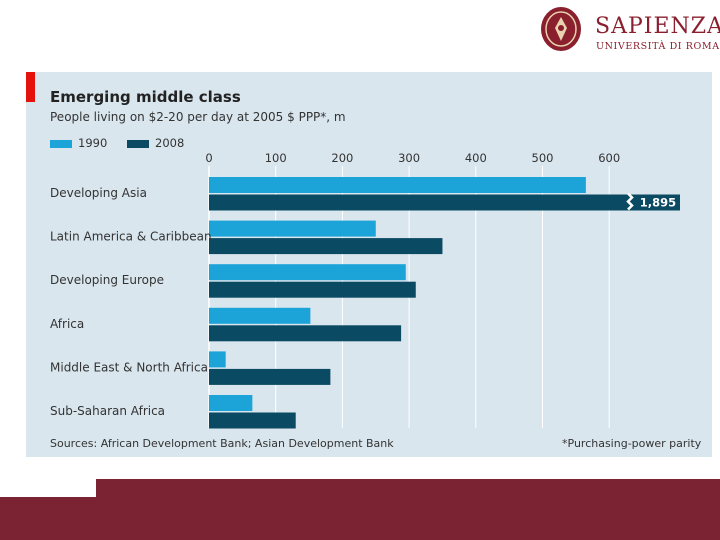 This screenshot has height=540, width=720. I want to click on legend-label-1990: 1990, so click(93, 143).